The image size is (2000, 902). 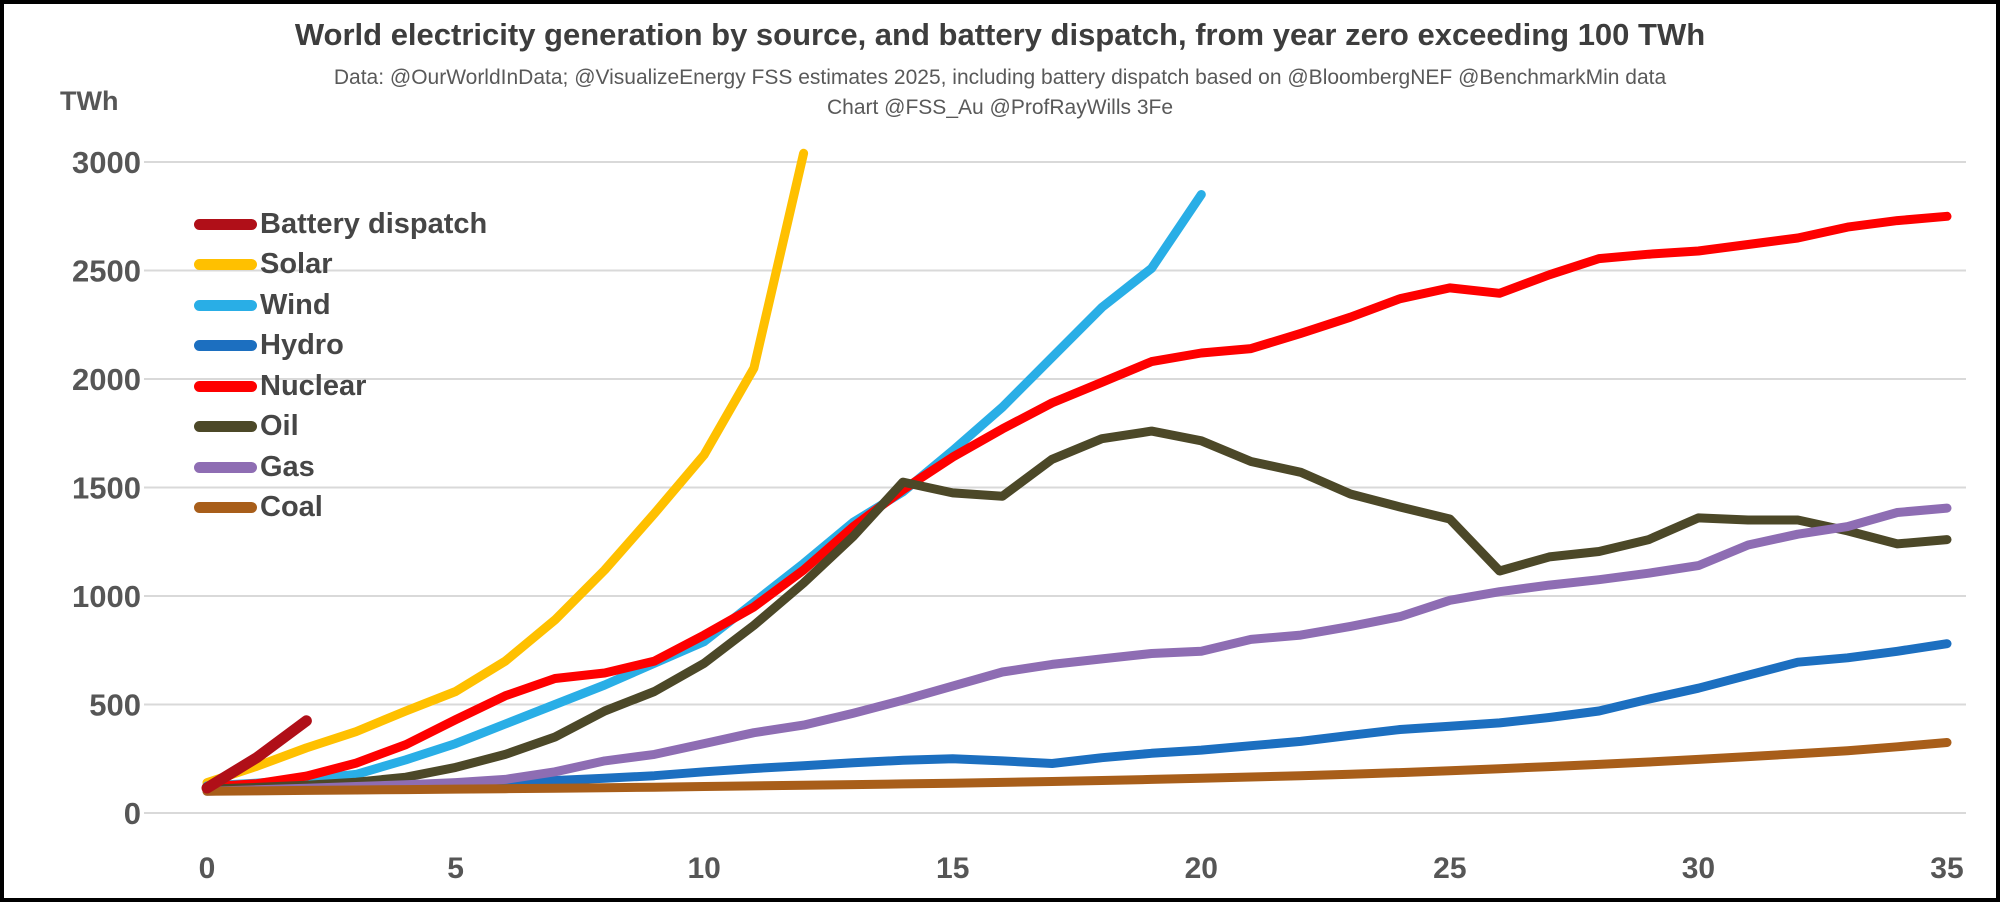 What do you see at coordinates (1201, 868) in the screenshot?
I see `x-tick-label-20: 20` at bounding box center [1201, 868].